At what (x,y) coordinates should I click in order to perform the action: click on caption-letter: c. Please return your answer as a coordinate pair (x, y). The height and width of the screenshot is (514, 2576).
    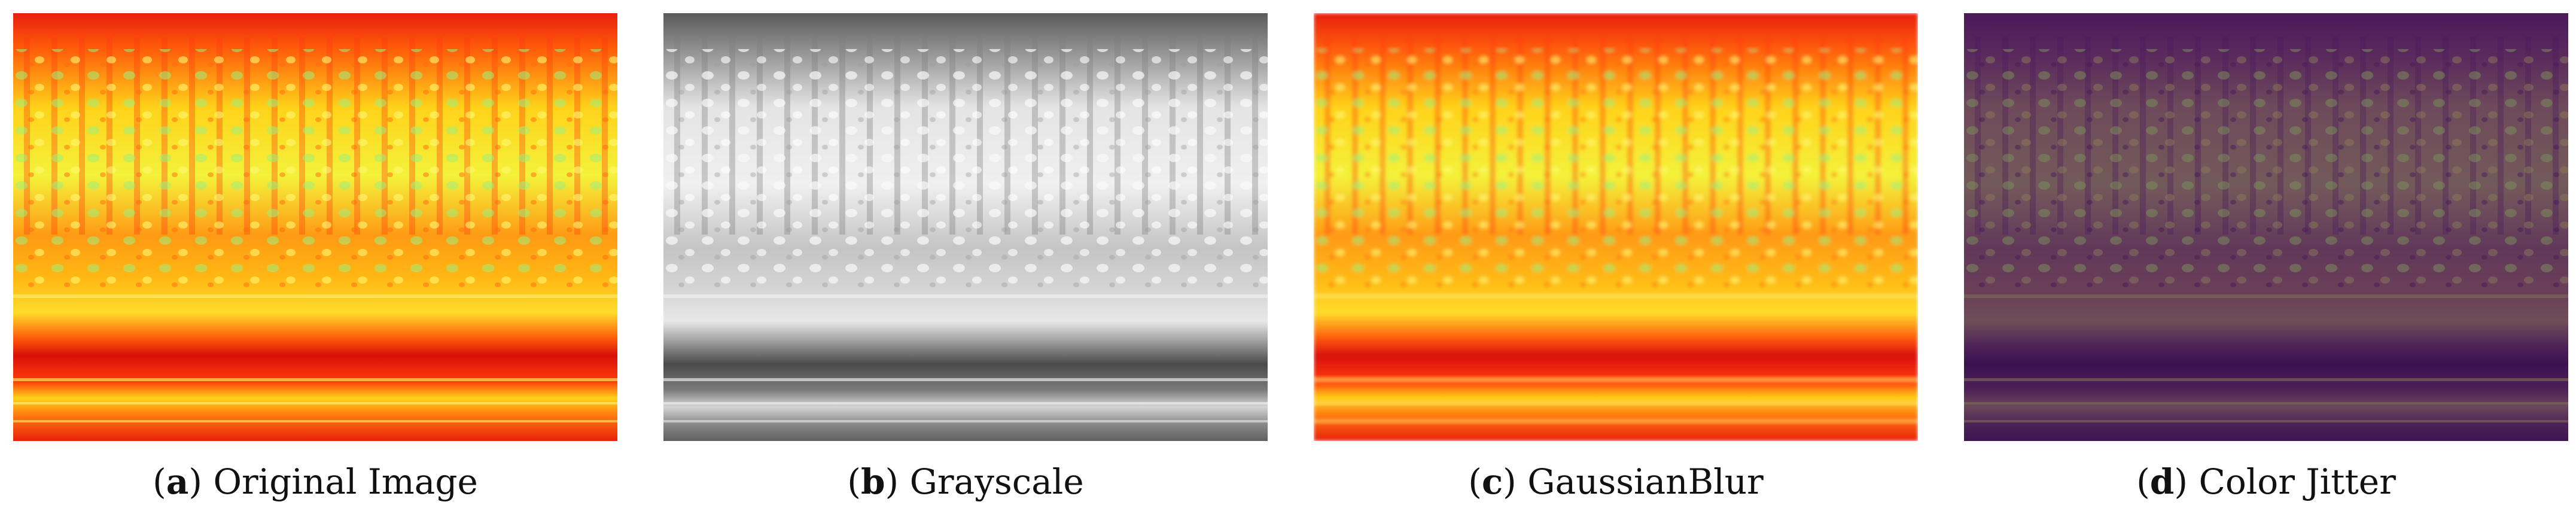
    Looking at the image, I should click on (1492, 482).